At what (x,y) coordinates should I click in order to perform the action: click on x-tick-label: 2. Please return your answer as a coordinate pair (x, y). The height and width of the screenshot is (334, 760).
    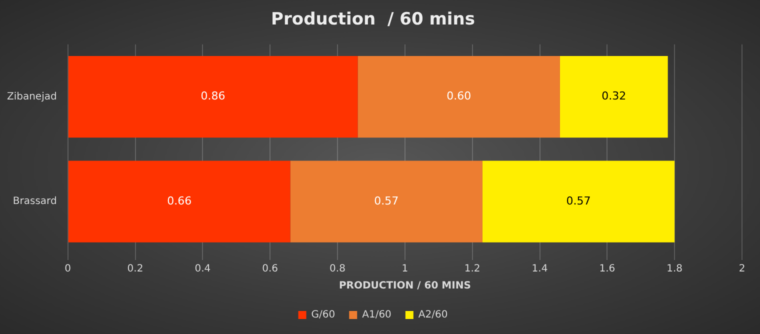
    Looking at the image, I should click on (742, 269).